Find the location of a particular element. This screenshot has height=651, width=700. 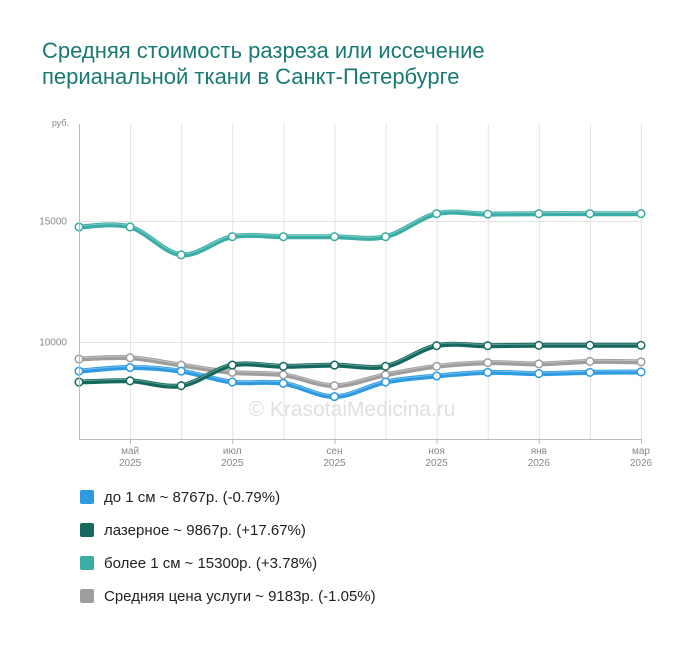

legend-label: более 1 см is located at coordinates (142, 563).